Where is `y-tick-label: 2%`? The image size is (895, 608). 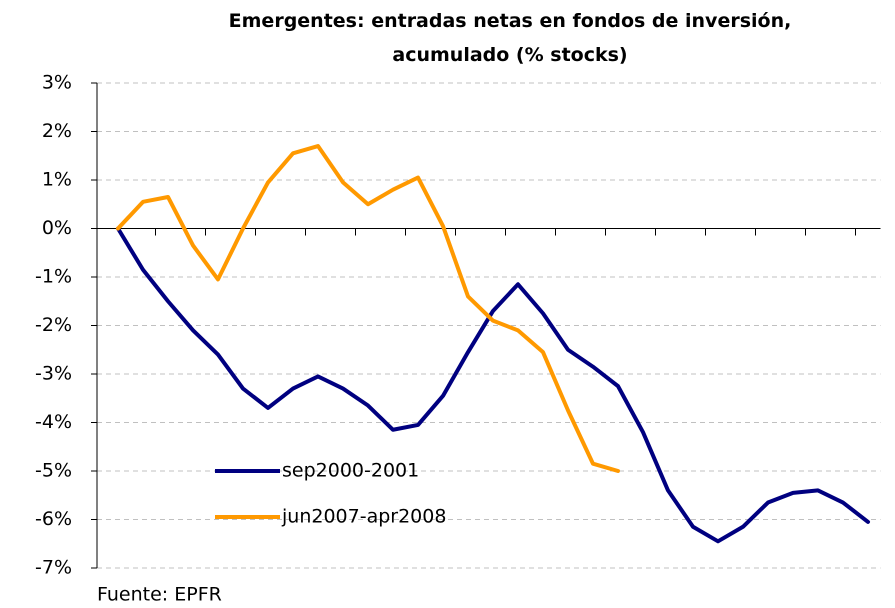 y-tick-label: 2% is located at coordinates (57, 131).